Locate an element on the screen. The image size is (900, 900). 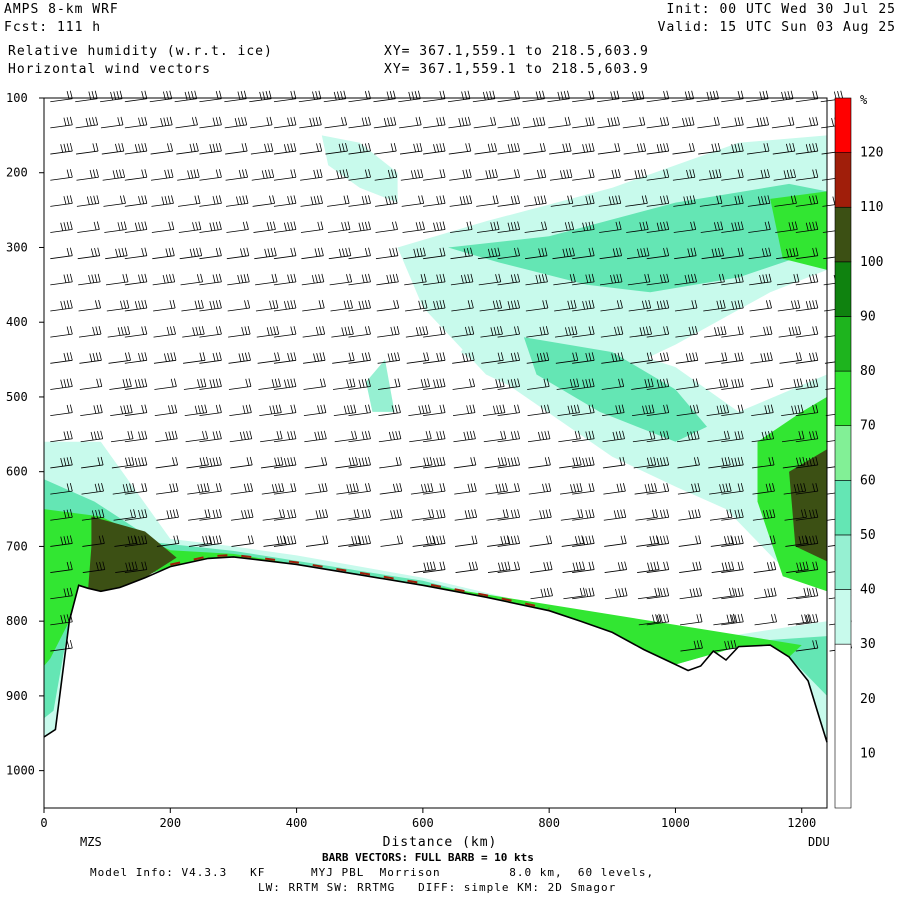
colorbar-tick-label: 30 is located at coordinates (868, 644).